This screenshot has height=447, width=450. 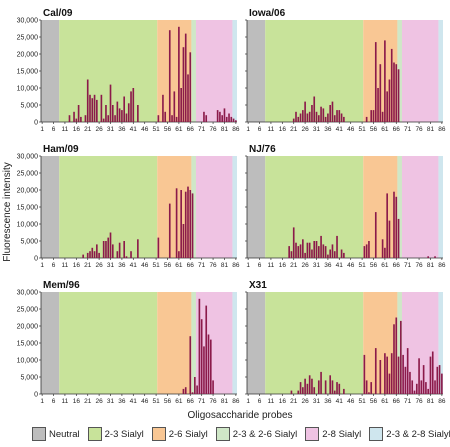 I want to click on y-tick-label: 0, so click(x=36, y=123).